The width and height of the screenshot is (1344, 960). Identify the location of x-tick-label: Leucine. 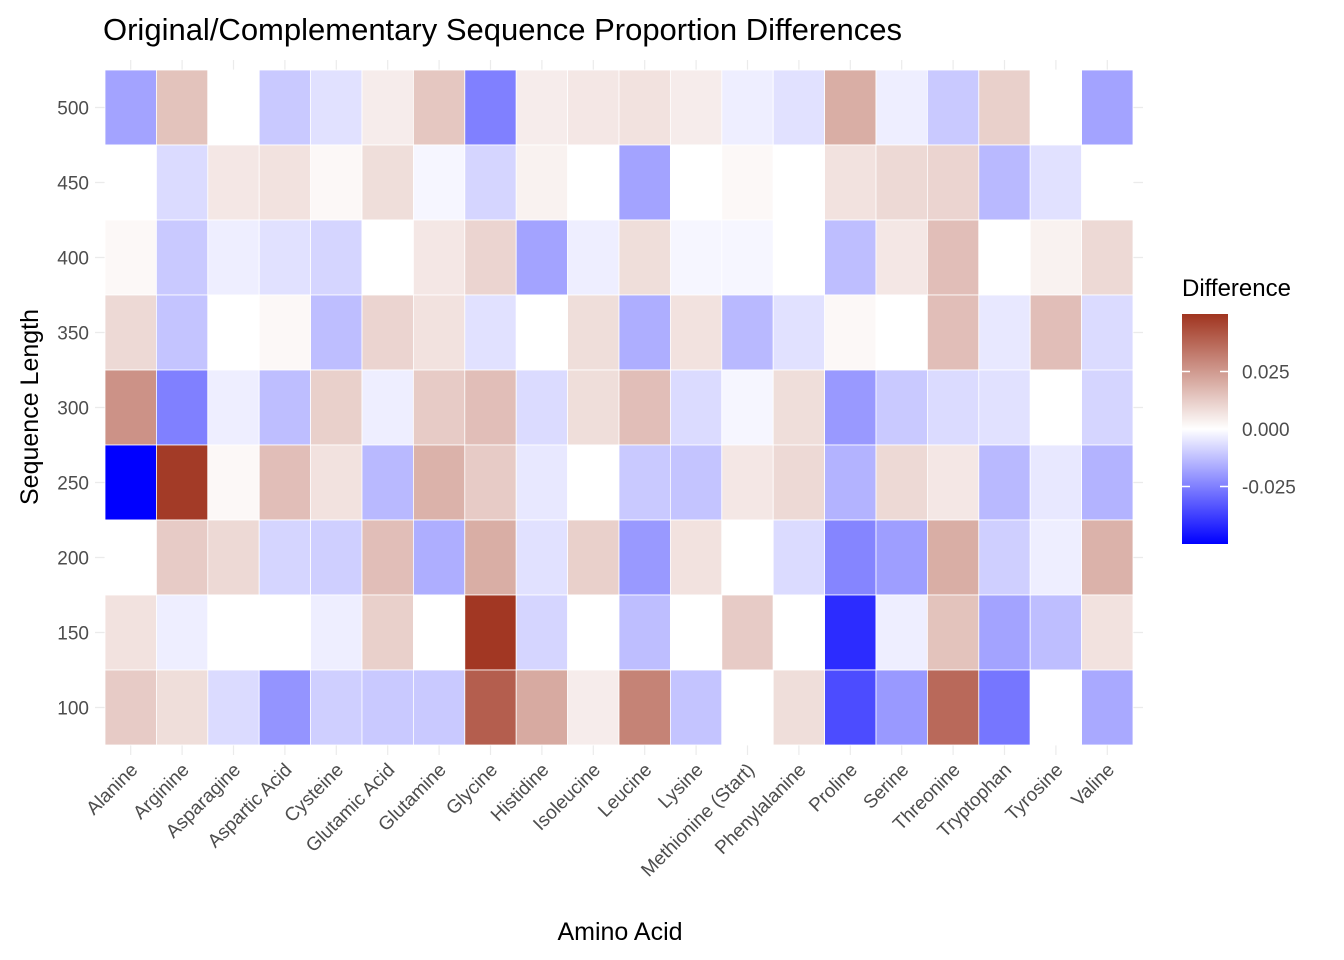
(625, 791).